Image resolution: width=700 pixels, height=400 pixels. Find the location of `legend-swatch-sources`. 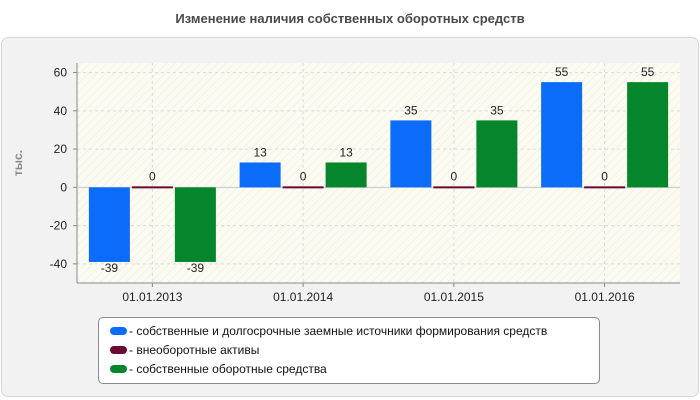

legend-swatch-sources is located at coordinates (118, 330).